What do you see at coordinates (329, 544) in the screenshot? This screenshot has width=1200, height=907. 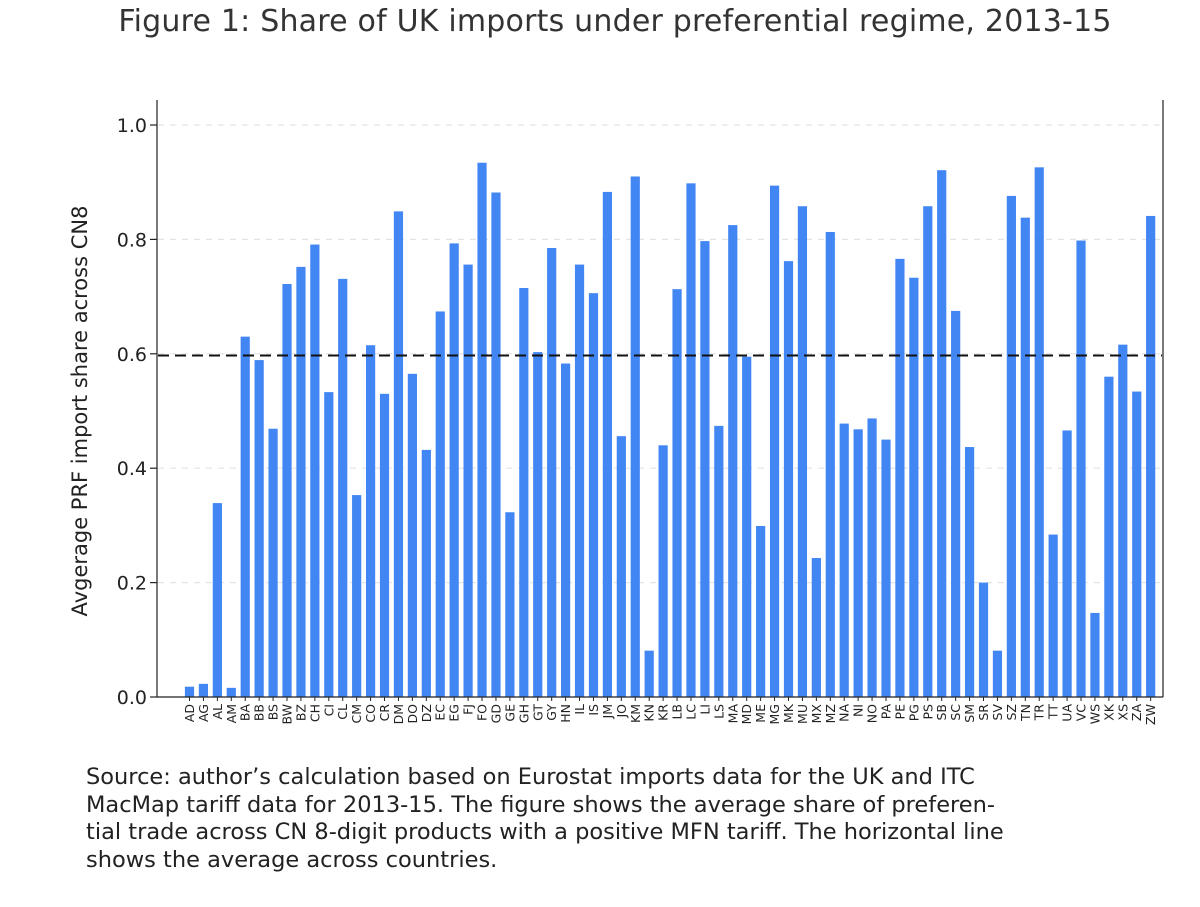 I see `bar-ci` at bounding box center [329, 544].